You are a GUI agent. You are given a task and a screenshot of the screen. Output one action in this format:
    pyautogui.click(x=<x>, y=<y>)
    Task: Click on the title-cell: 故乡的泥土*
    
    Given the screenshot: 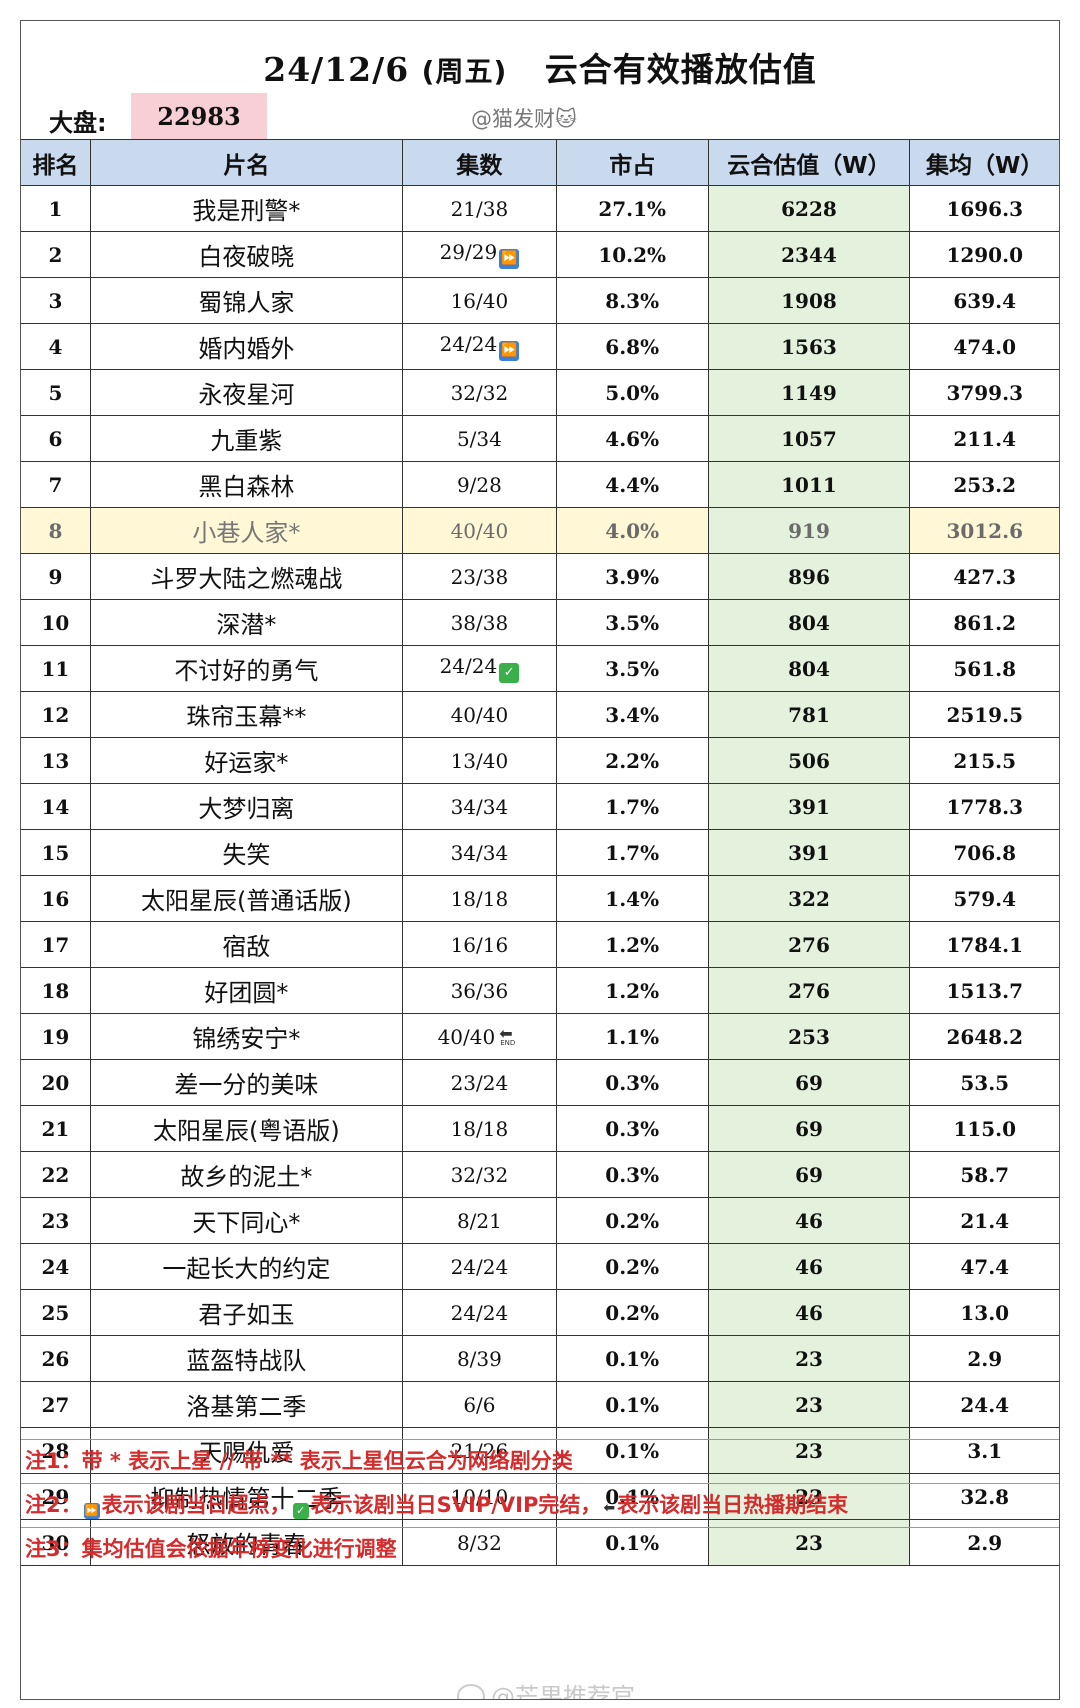 What is the action you would take?
    pyautogui.click(x=246, y=1174)
    